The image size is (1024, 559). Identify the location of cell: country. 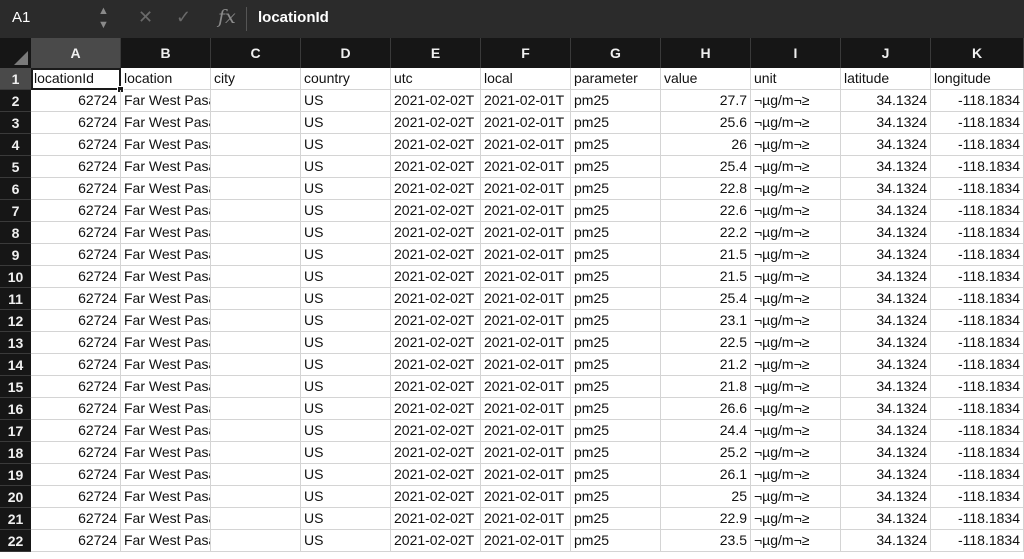
(346, 79).